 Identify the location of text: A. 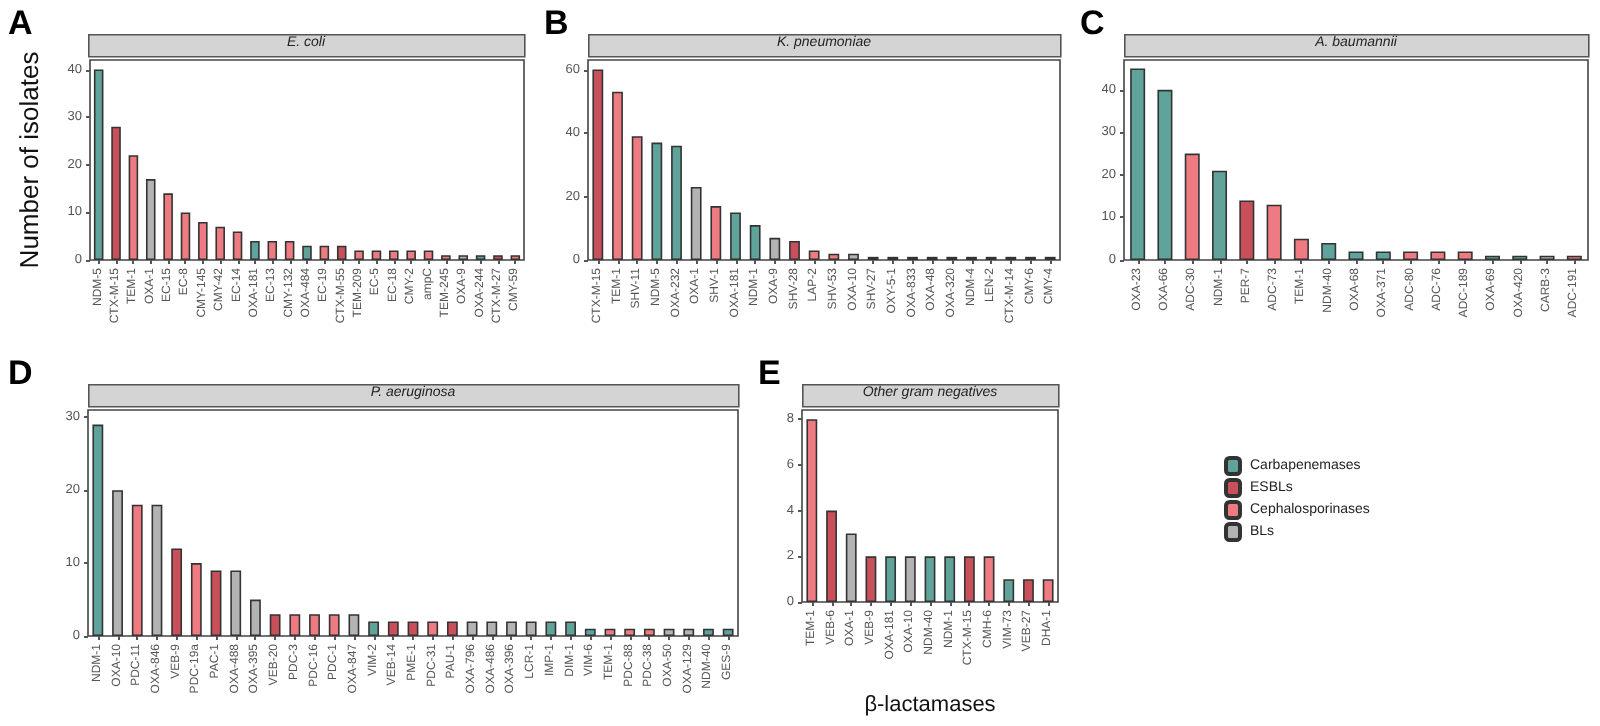
(20, 23).